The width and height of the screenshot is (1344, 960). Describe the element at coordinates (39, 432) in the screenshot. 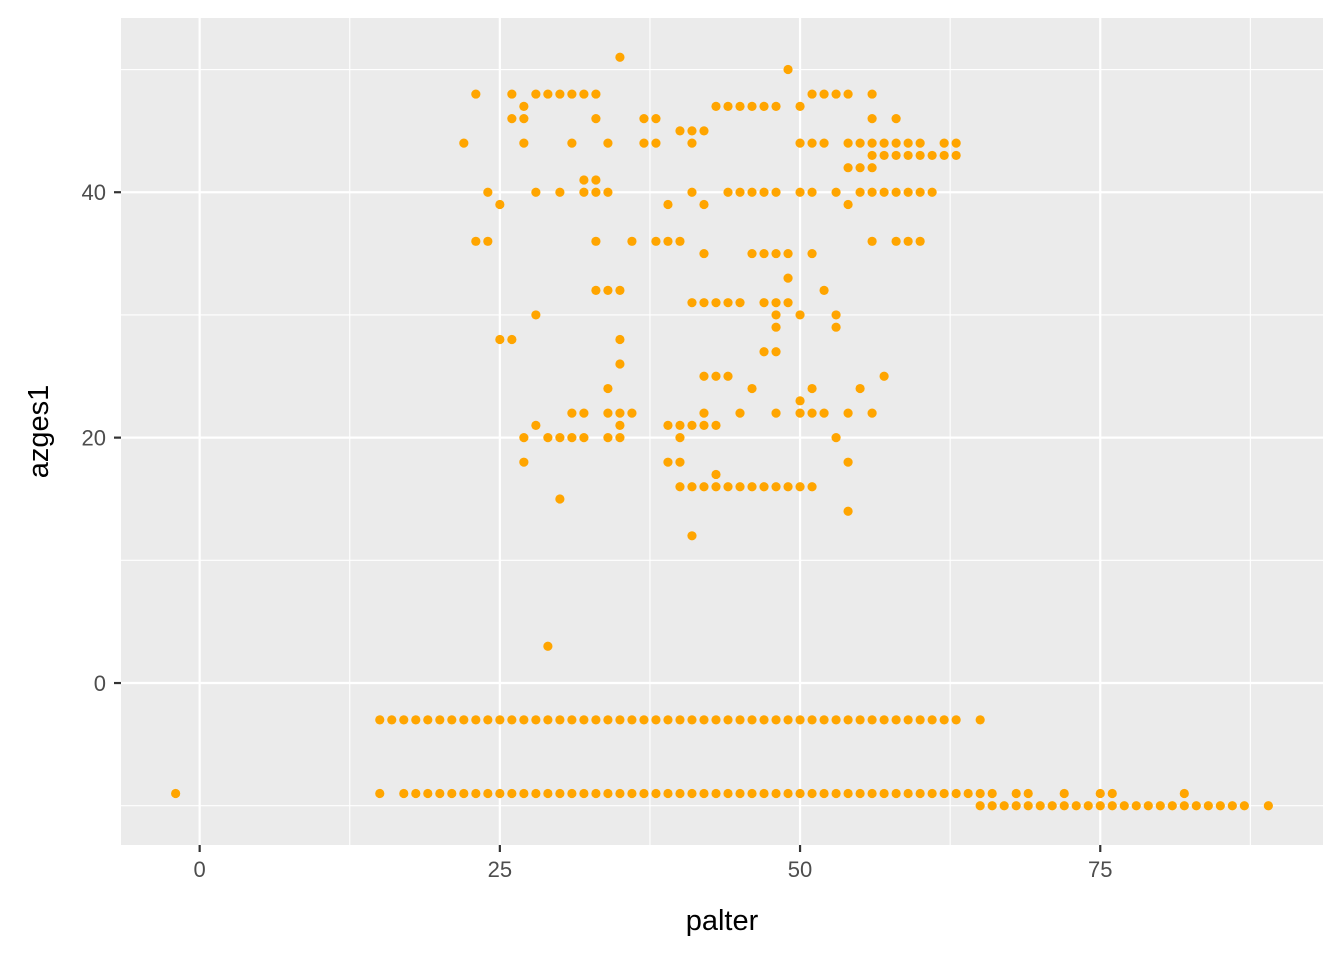

I see `y-axis-title: azges1` at that location.